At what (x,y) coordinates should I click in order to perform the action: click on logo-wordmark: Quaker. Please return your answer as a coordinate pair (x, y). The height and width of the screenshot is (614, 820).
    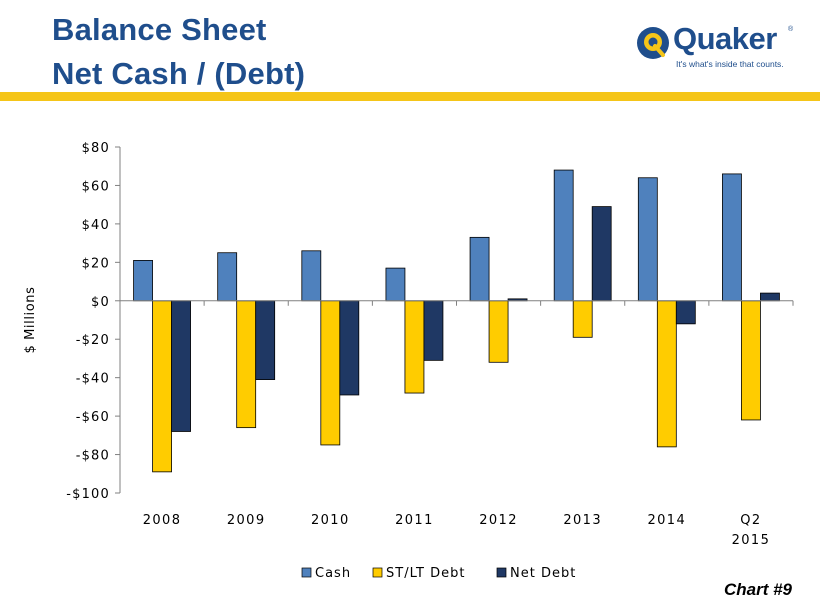
    Looking at the image, I should click on (725, 38).